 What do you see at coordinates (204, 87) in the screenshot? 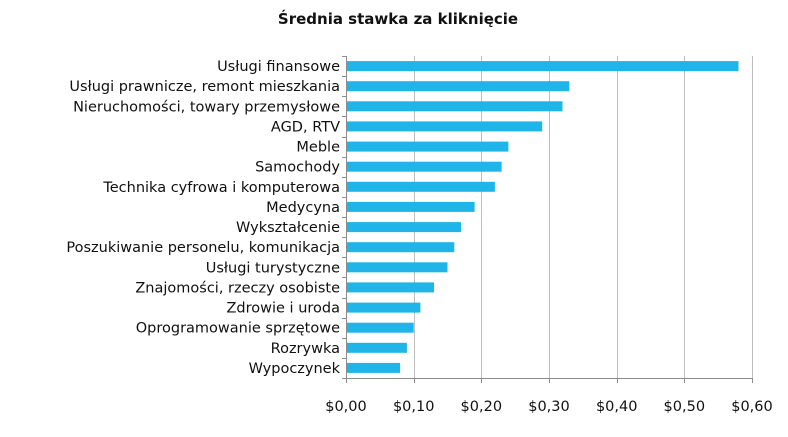
I see `category-label: Usługi prawnicze, remont mieszkania` at bounding box center [204, 87].